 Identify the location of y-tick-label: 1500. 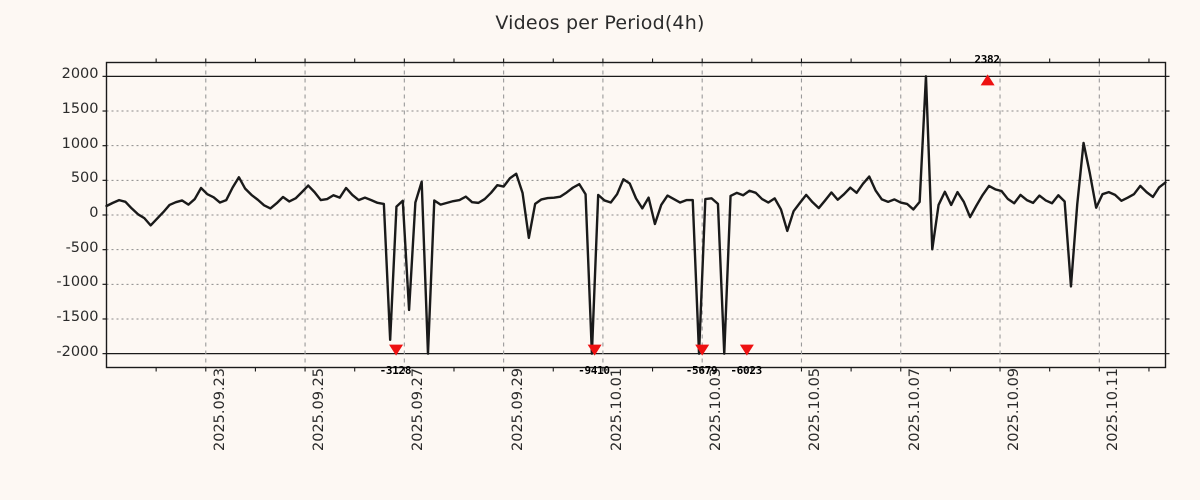
(80, 109).